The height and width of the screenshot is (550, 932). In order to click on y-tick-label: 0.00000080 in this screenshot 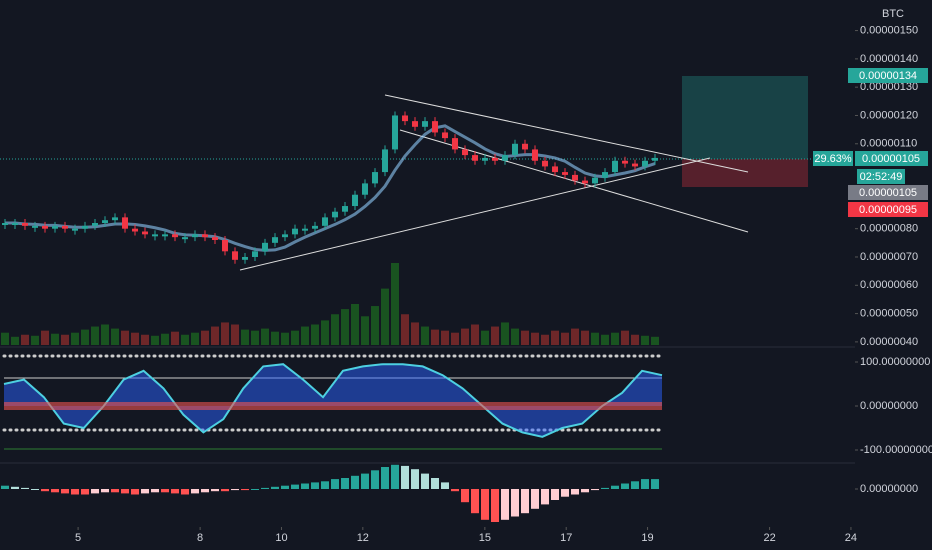, I will do `click(889, 229)`.